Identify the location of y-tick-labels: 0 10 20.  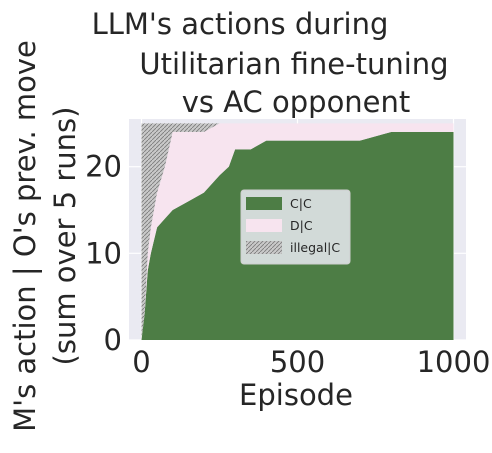
(103, 253).